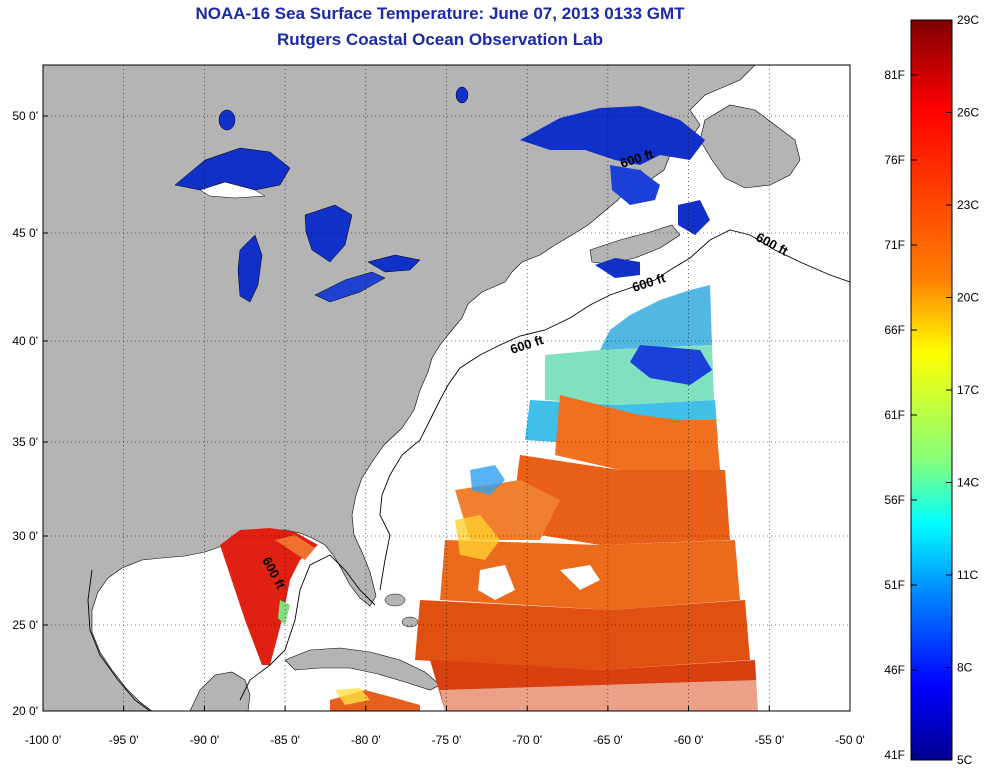 Image resolution: width=984 pixels, height=770 pixels. I want to click on lat-tick-label: 30 0', so click(25, 536).